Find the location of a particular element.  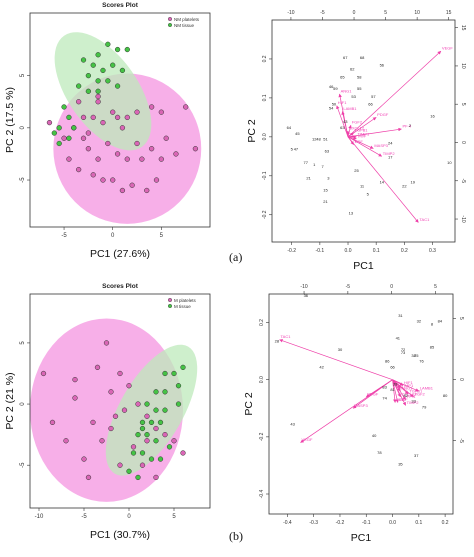

sample-label: 14 is located at coordinates (382, 182).